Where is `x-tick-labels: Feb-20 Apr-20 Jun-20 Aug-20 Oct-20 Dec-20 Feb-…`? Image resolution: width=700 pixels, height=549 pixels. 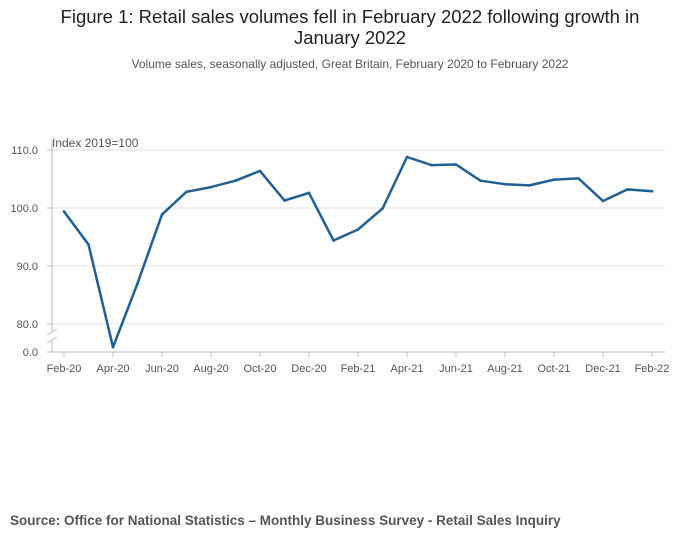
x-tick-labels: Feb-20 Apr-20 Jun-20 Aug-20 Oct-20 Dec-20 Feb-… is located at coordinates (358, 369).